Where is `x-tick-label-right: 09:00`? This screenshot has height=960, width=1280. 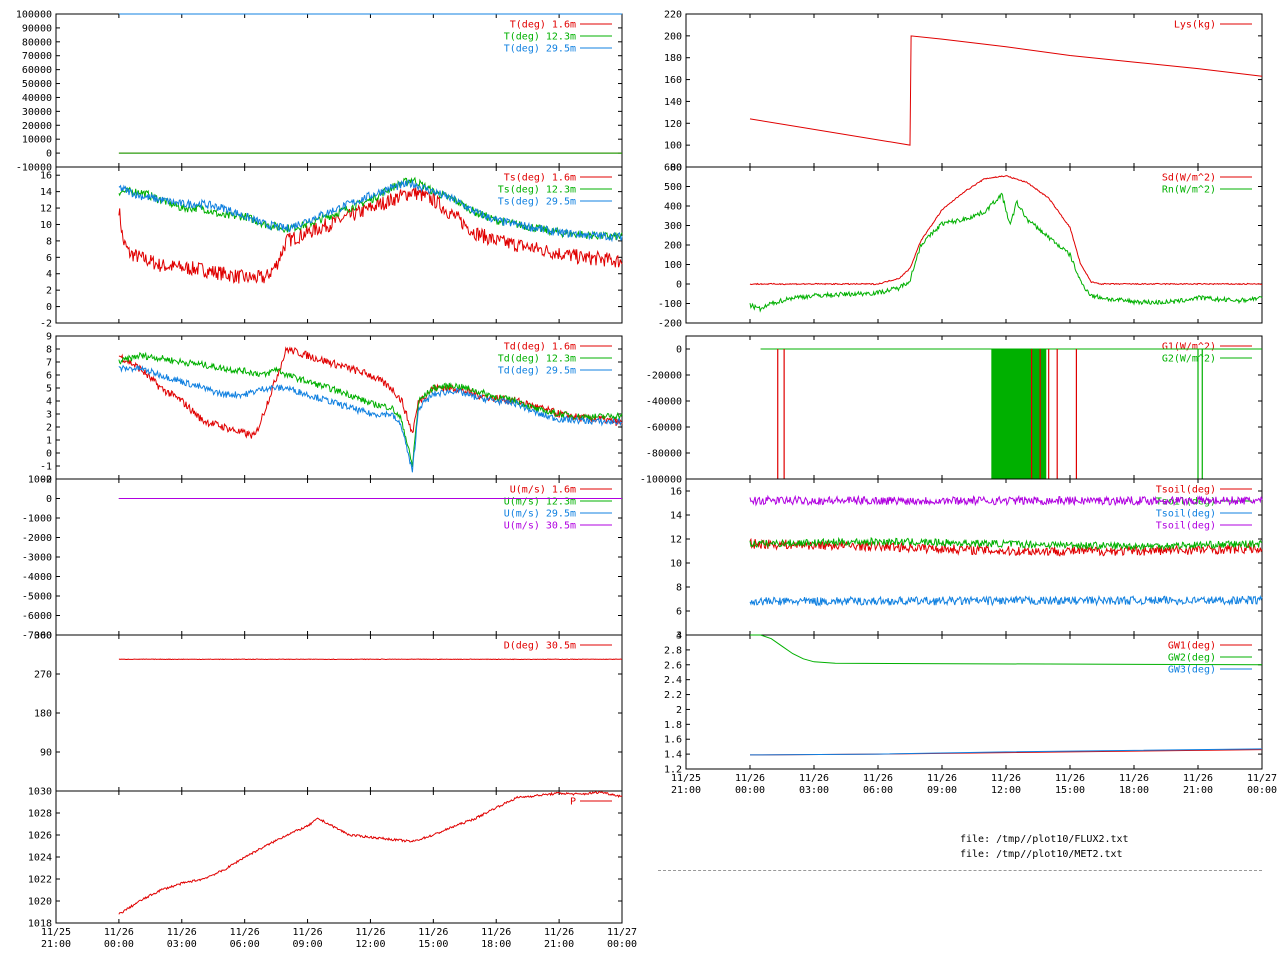
x-tick-label-right: 09:00 is located at coordinates (942, 790).